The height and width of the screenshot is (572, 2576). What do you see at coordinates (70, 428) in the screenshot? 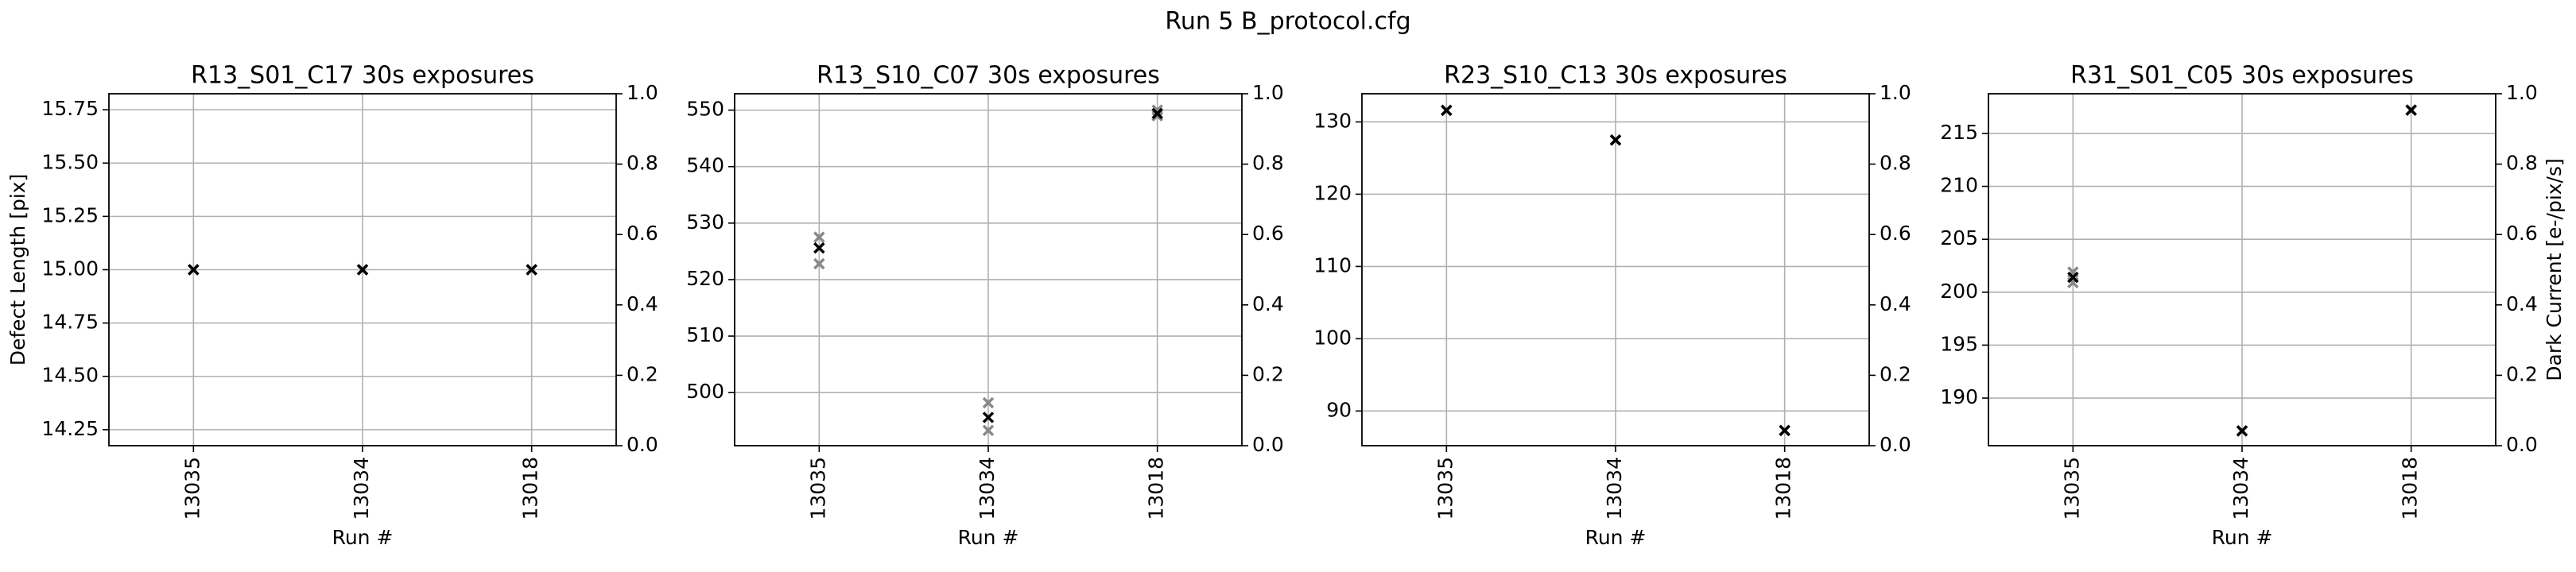
I see `y-tick-label: 14.25` at bounding box center [70, 428].